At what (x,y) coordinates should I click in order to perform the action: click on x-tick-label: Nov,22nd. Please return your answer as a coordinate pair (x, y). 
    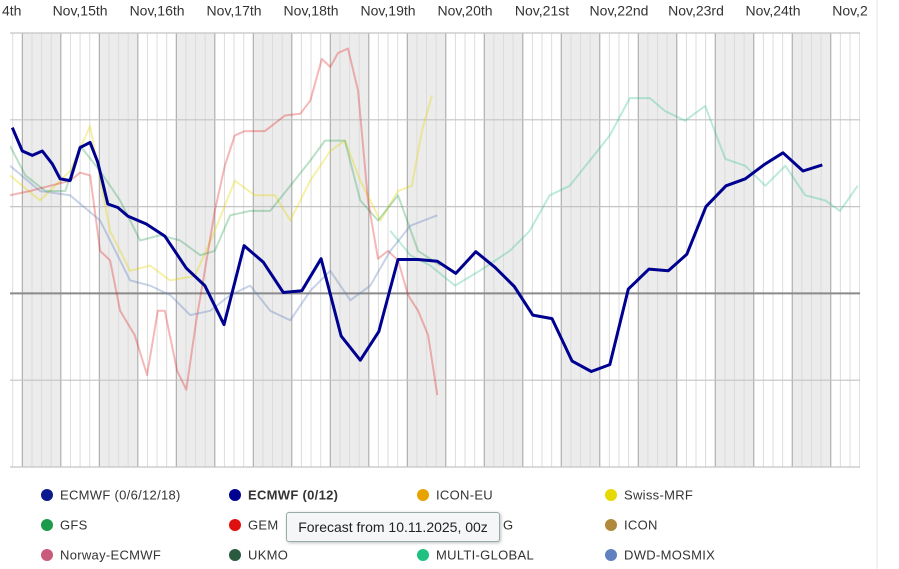
    Looking at the image, I should click on (619, 11).